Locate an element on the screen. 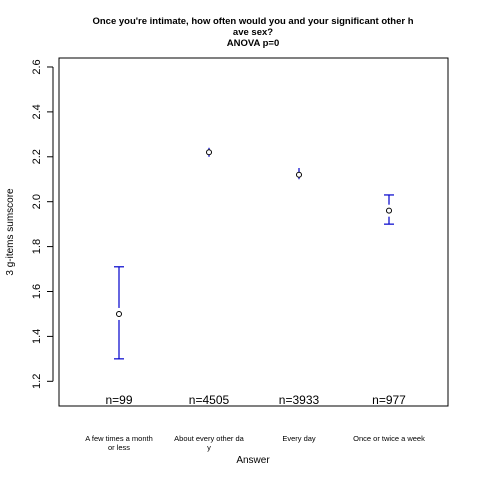  n-label: n=977 is located at coordinates (389, 400).